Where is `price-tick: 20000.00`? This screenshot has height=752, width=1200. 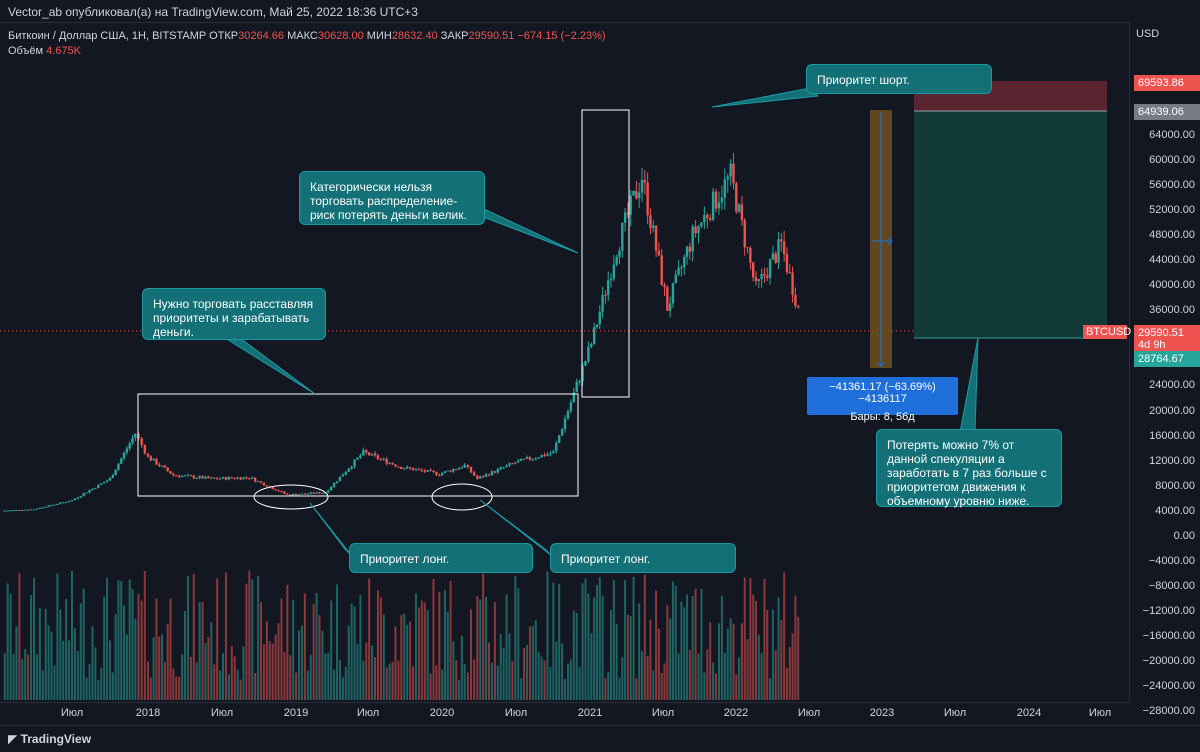 price-tick: 20000.00 is located at coordinates (1172, 410).